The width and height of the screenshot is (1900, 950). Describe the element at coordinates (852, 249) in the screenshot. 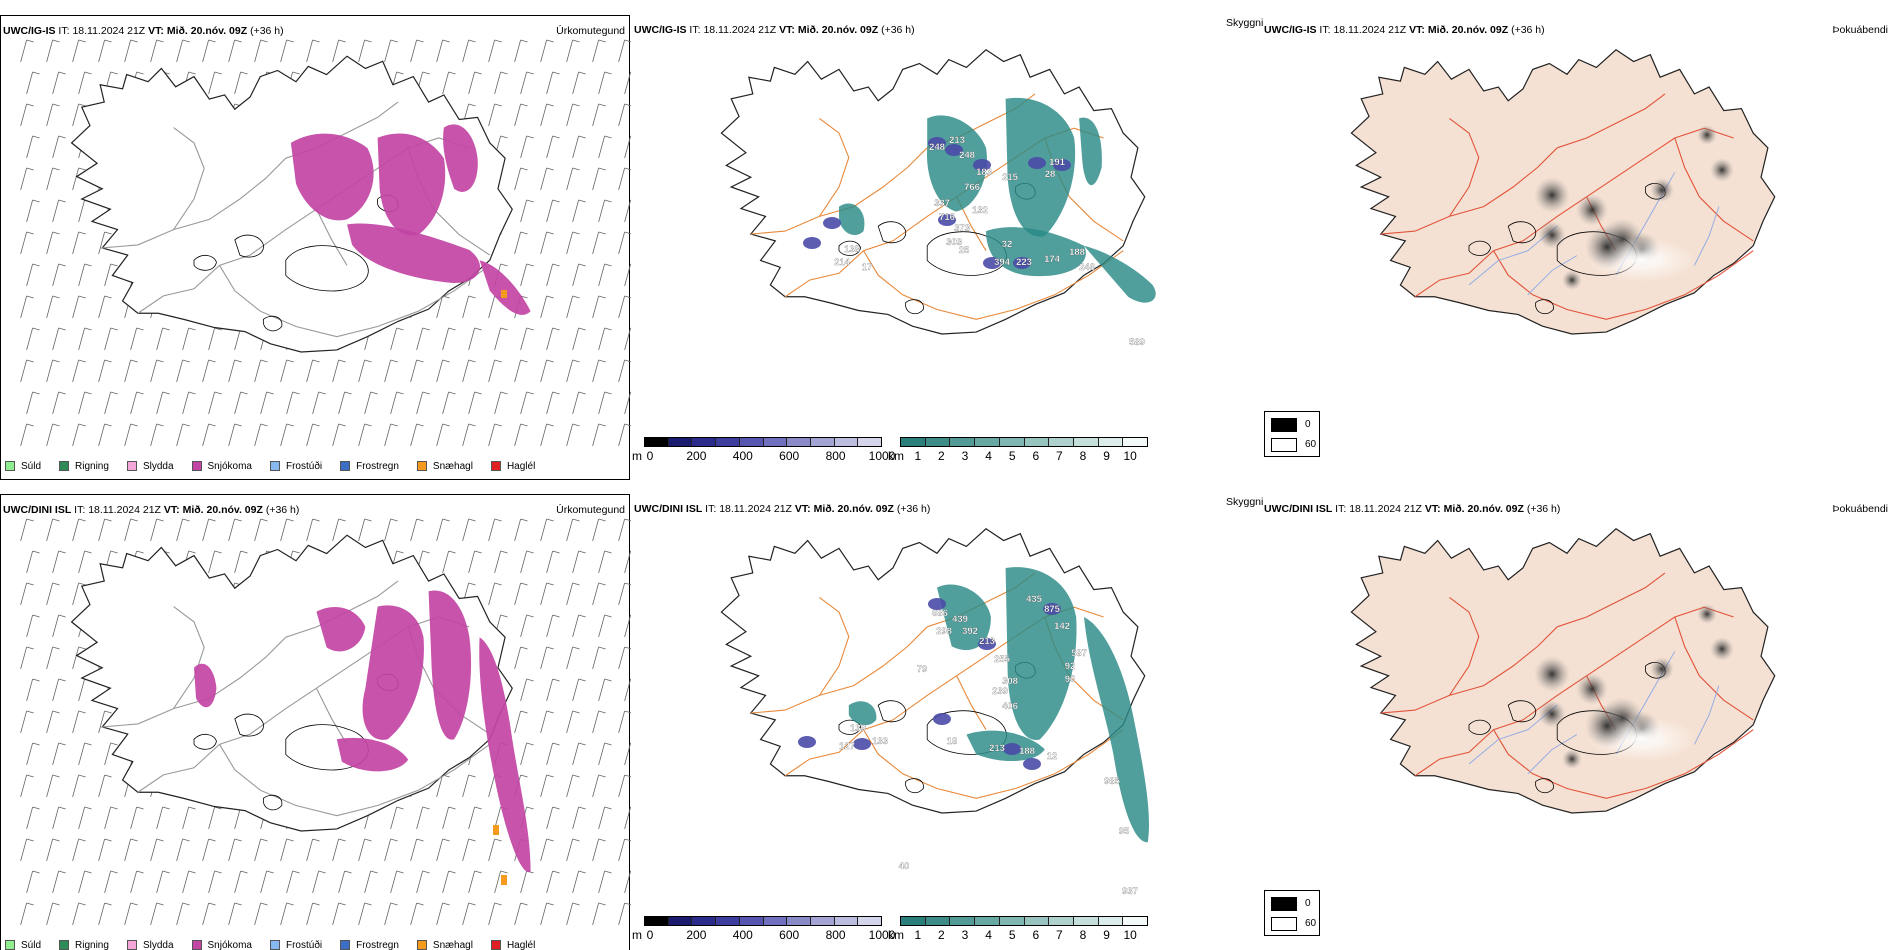

I see `visibility-value-label: 138` at that location.